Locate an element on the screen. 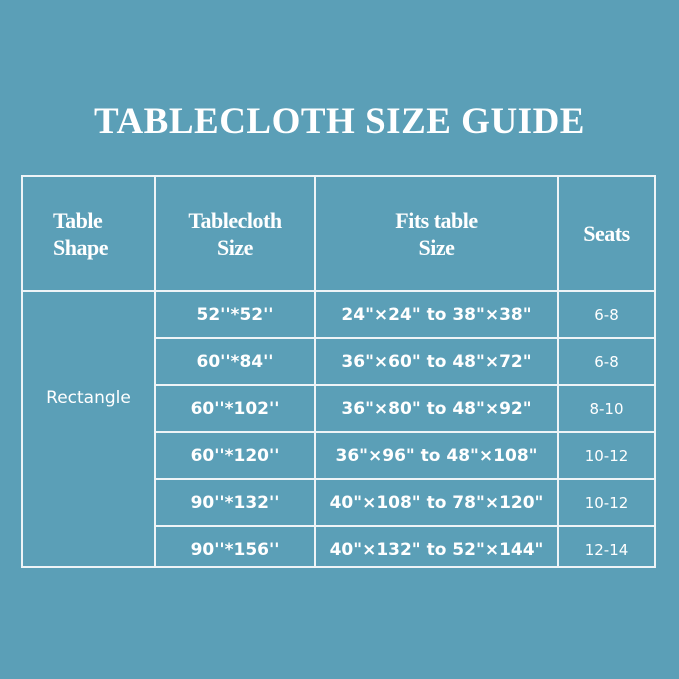  header-tablecloth-size: Tablecloth Size is located at coordinates (235, 233).